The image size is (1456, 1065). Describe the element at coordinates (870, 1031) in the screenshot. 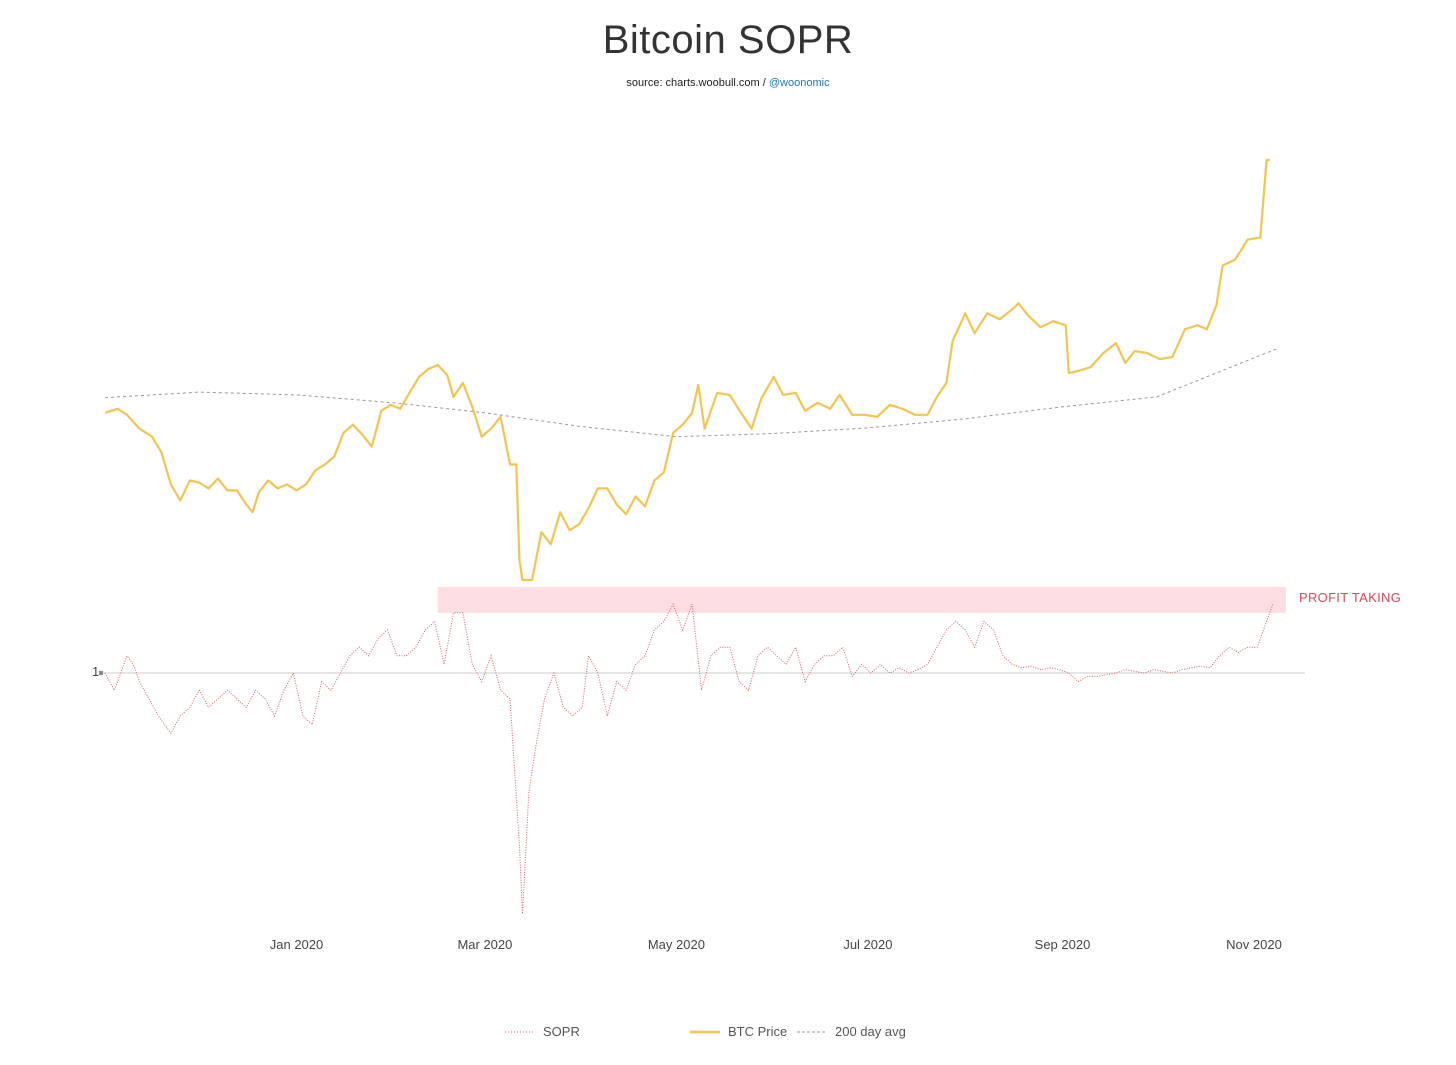

I see `legend-label-200-day-avg: 200 day avg` at that location.